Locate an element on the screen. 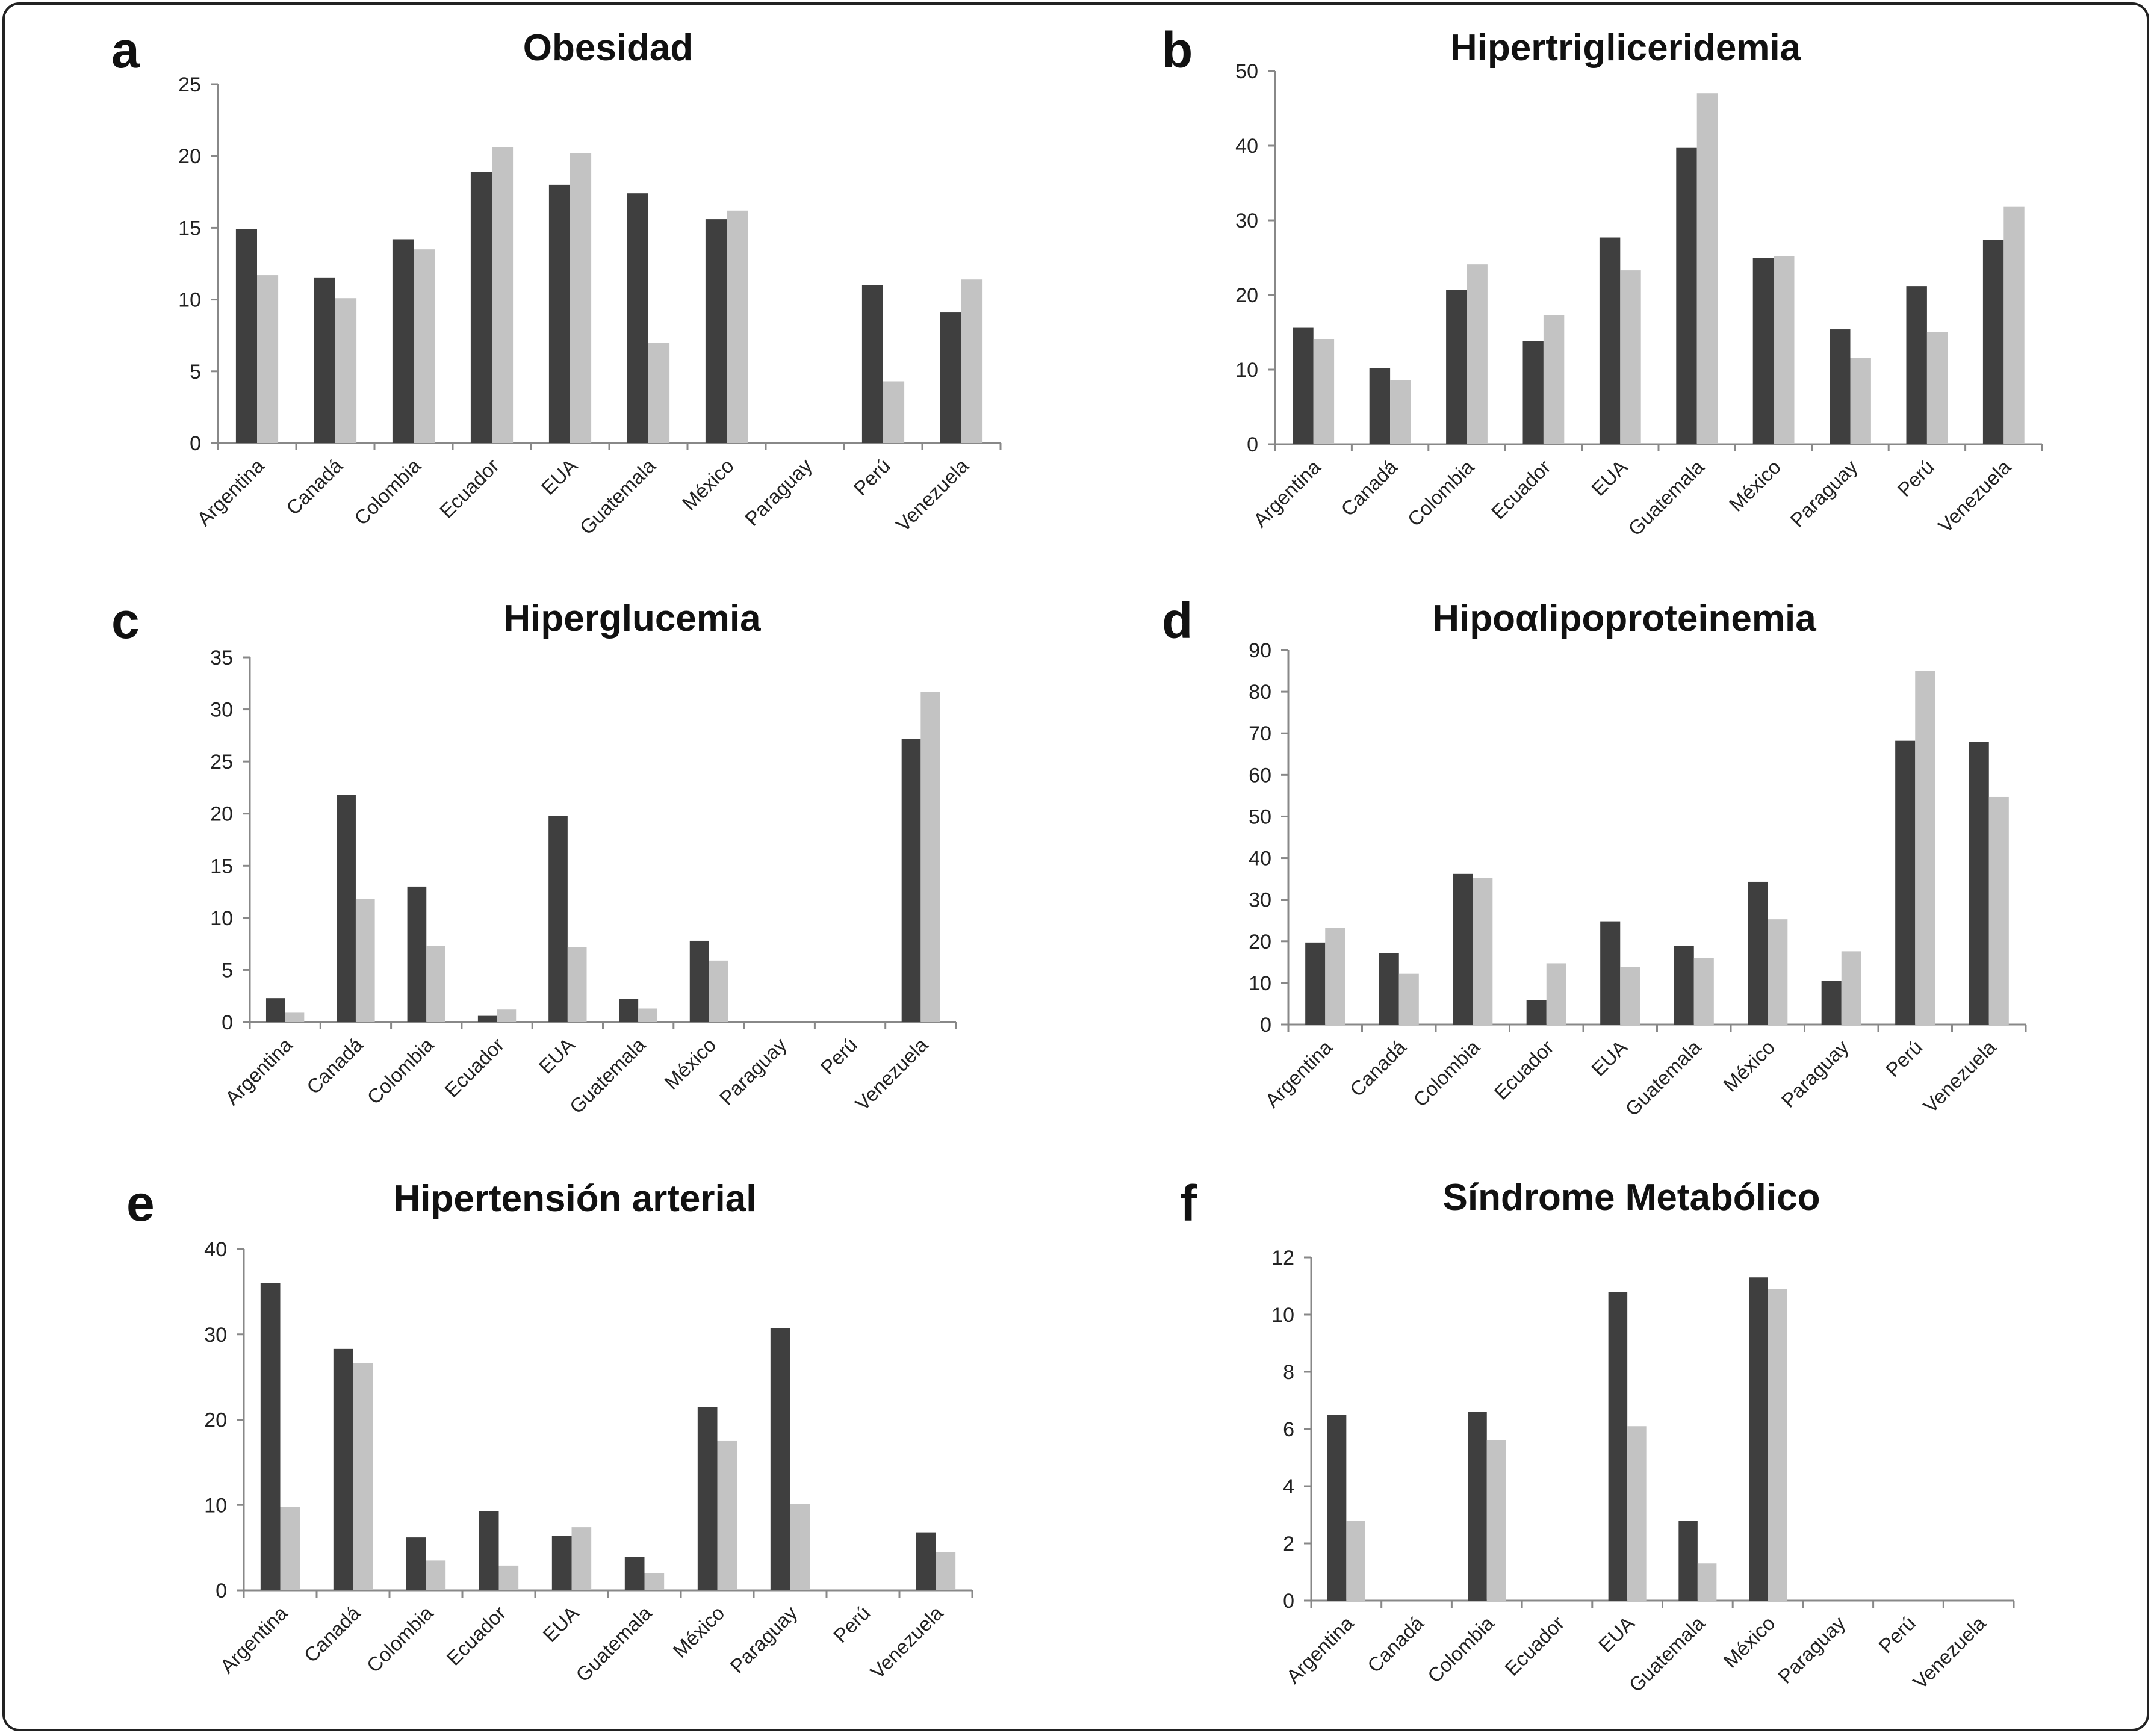  bar-series2-venezuela is located at coordinates (2014, 325).